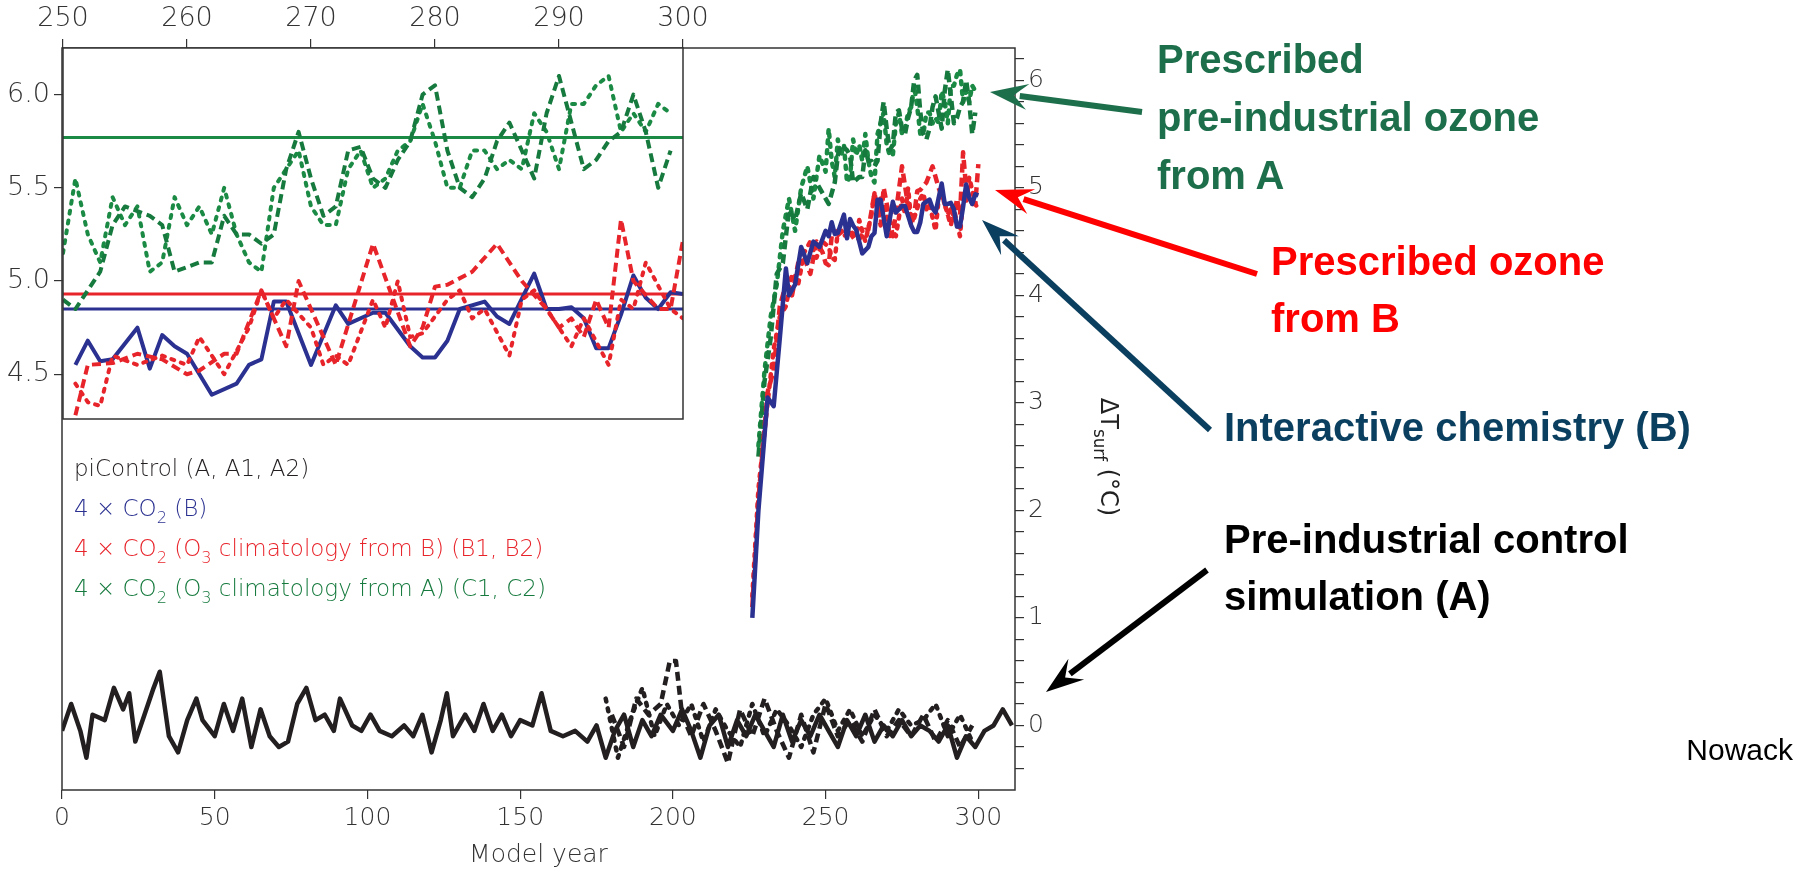 This screenshot has width=1797, height=881. I want to click on text: Interactive chemistry (B), so click(1457, 427).